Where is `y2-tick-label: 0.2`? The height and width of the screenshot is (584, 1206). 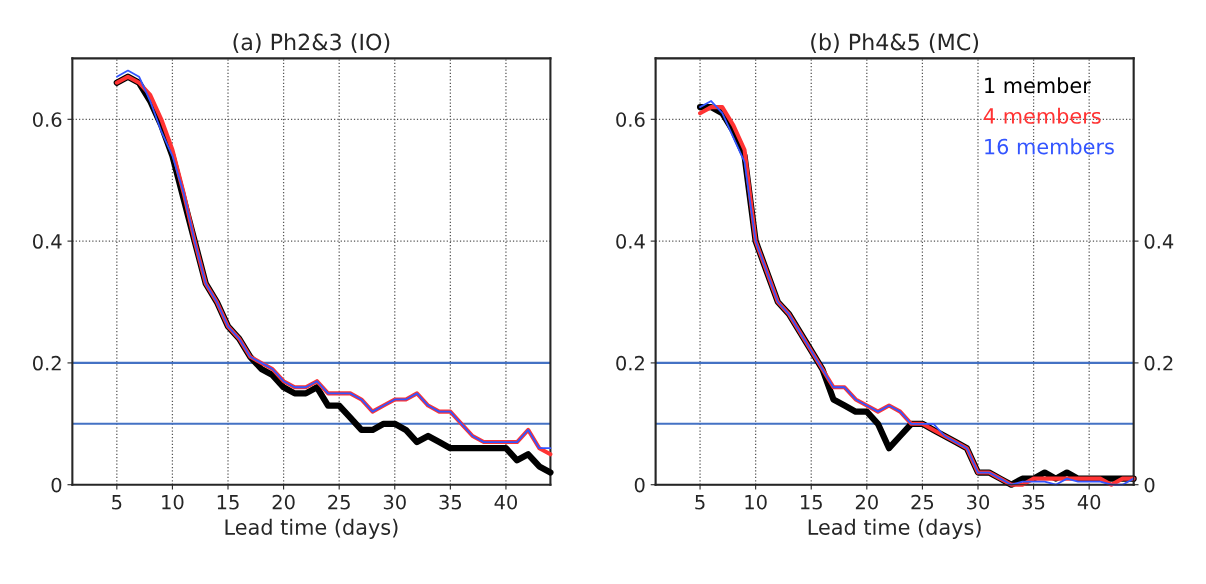 y2-tick-label: 0.2 is located at coordinates (1158, 363).